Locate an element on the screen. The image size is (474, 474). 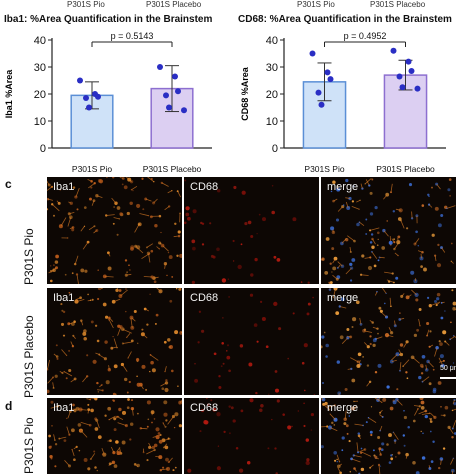
micrograph-iba1-row2: Iba1 is located at coordinates (114, 341).